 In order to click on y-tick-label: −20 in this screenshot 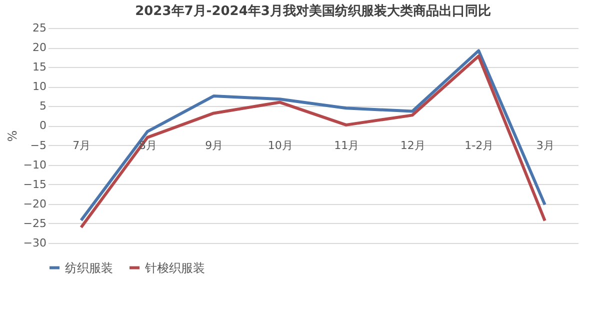, I will do `click(34, 203)`.